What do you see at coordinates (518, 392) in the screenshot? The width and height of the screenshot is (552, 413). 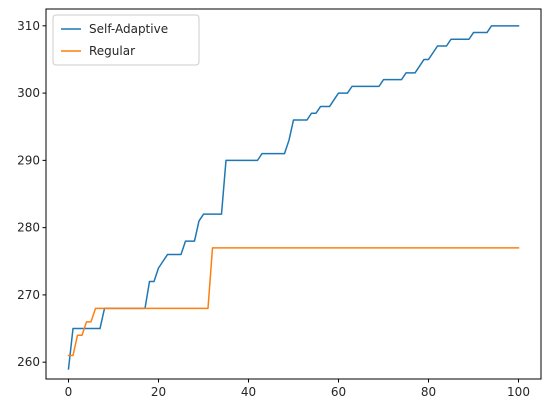 I see `x-tick-label: 100` at bounding box center [518, 392].